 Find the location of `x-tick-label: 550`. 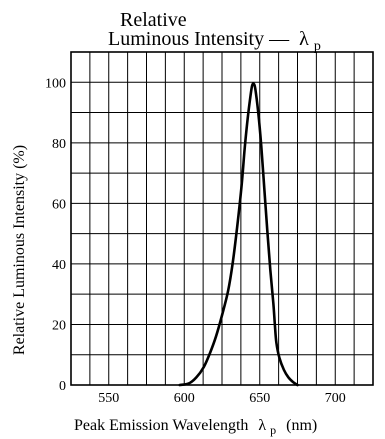

x-tick-label: 550 is located at coordinates (108, 398).